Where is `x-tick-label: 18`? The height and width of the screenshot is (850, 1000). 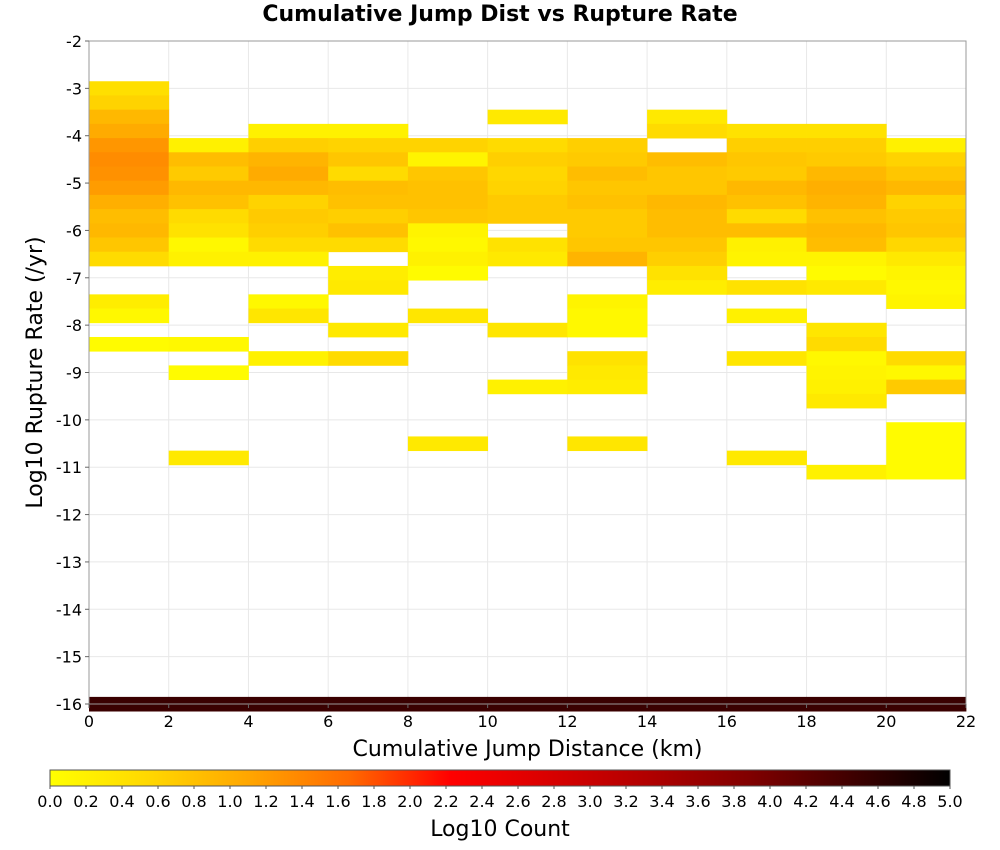
x-tick-label: 18 is located at coordinates (806, 721).